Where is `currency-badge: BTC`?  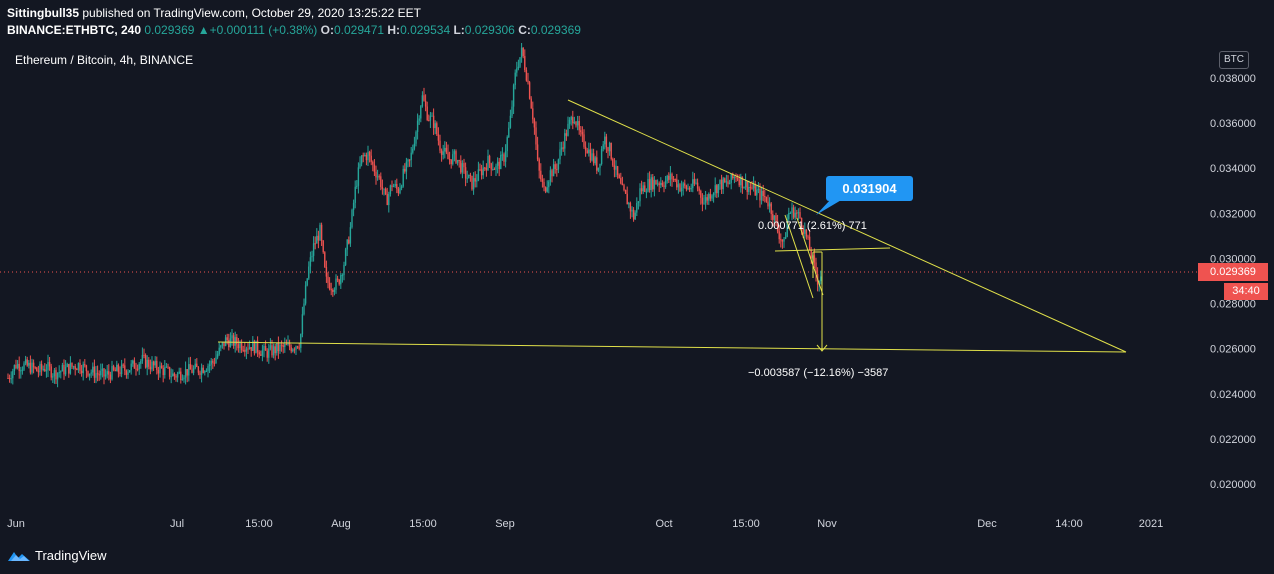 currency-badge: BTC is located at coordinates (1234, 60).